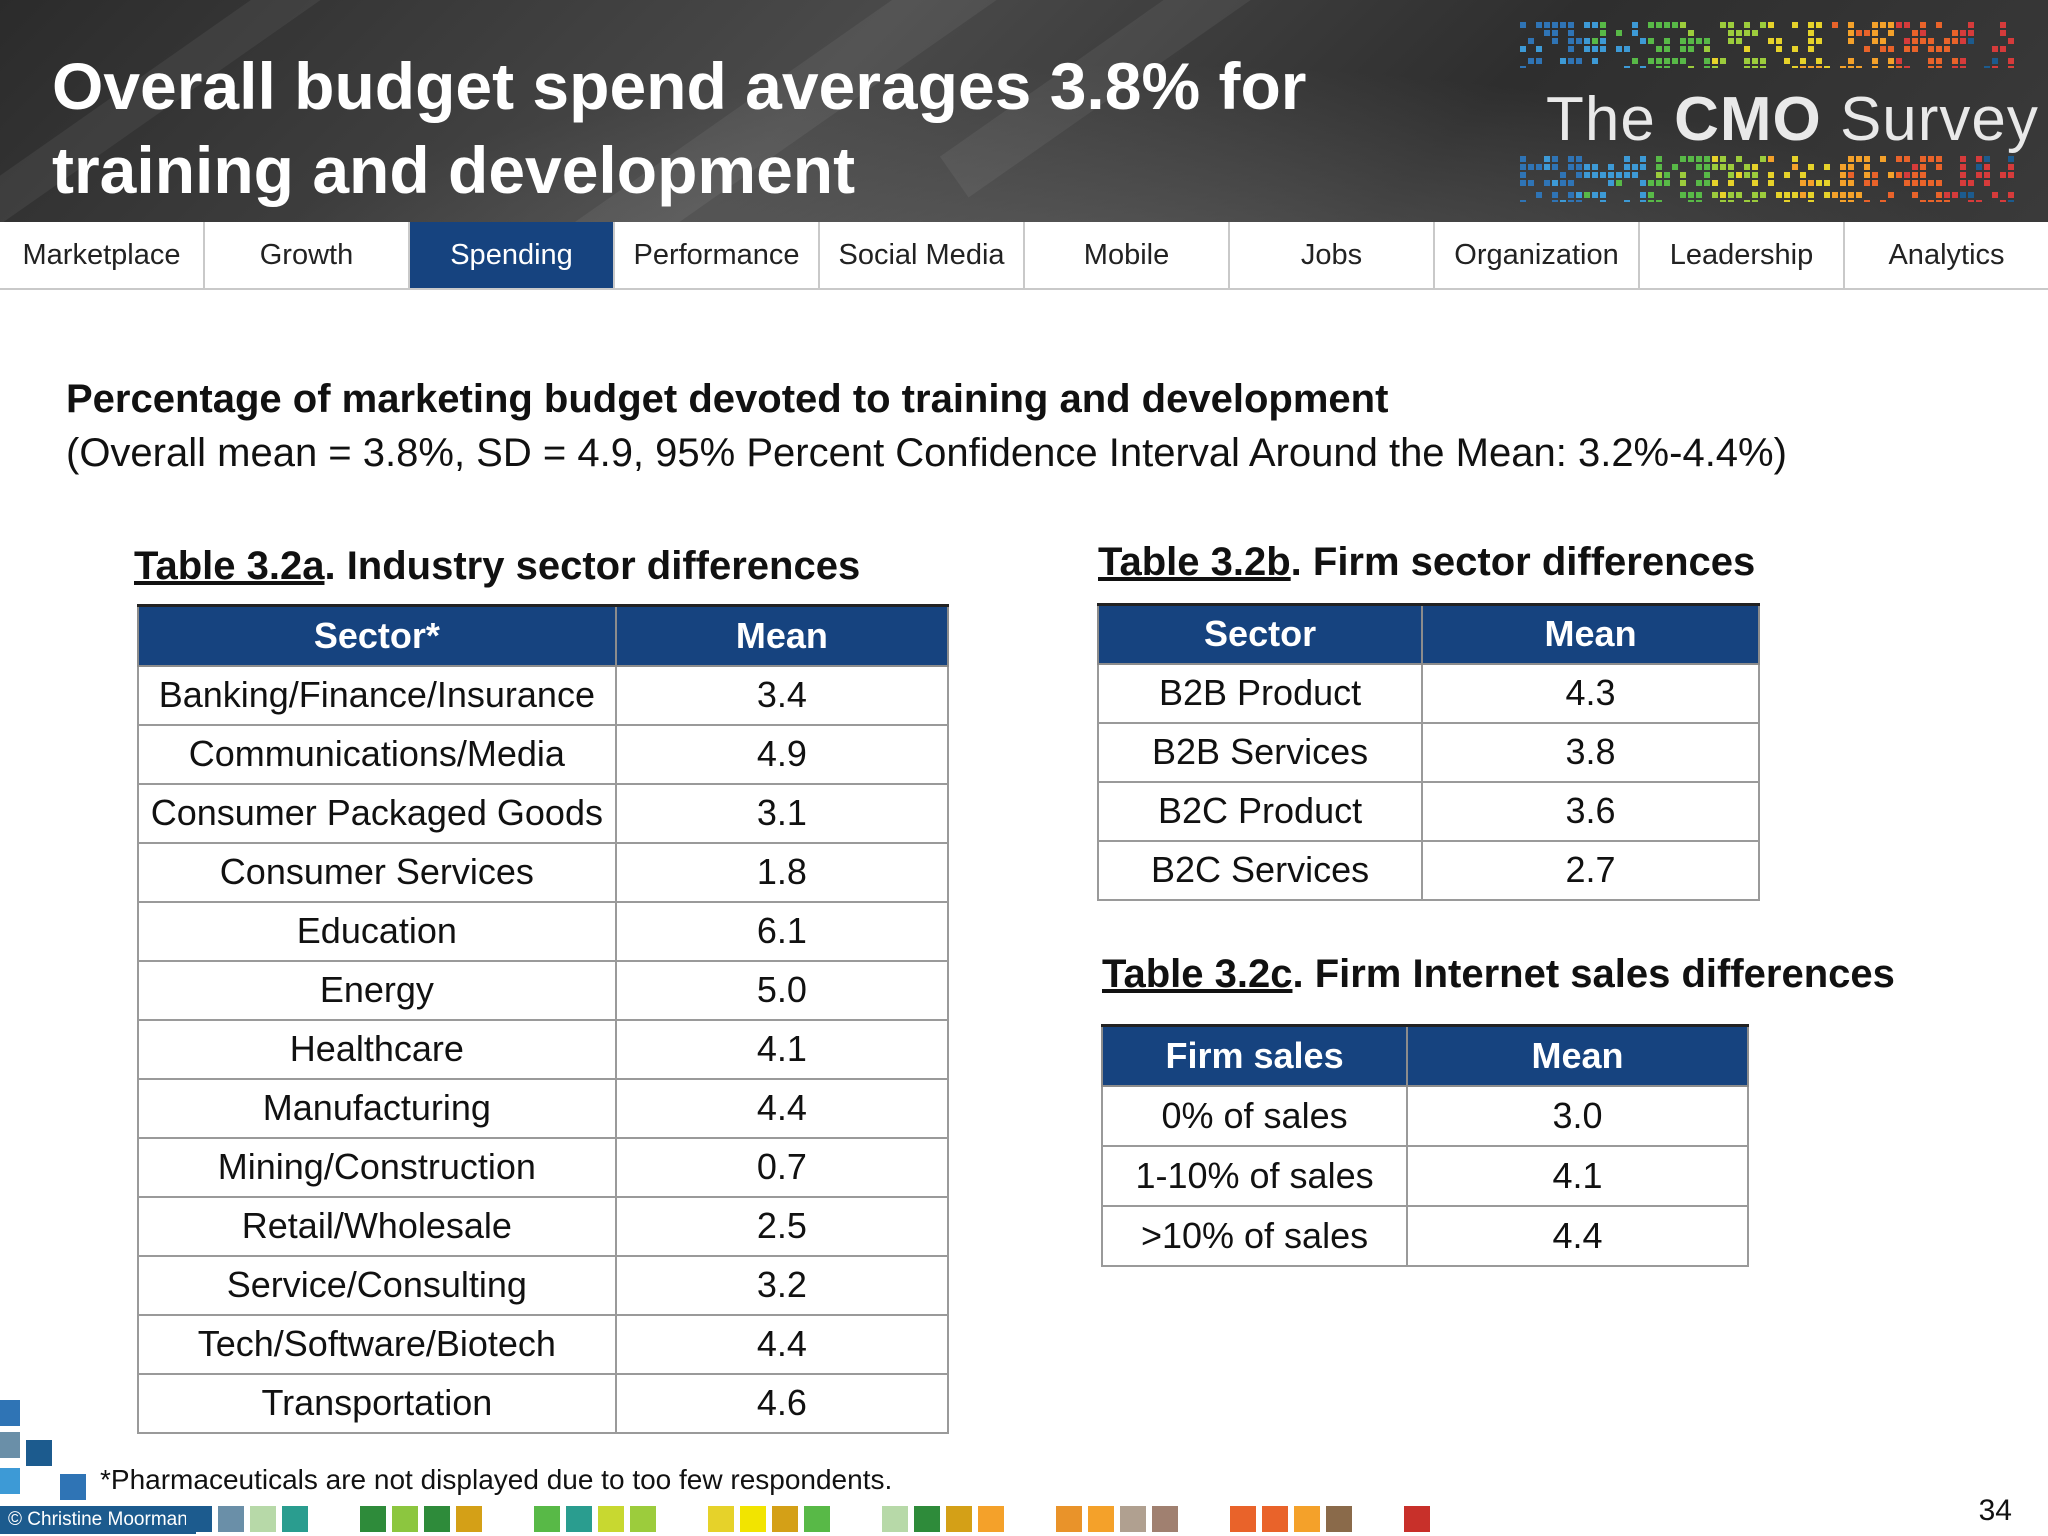  Describe the element at coordinates (782, 1049) in the screenshot. I see `table-a-mean-cell: 4.1` at that location.